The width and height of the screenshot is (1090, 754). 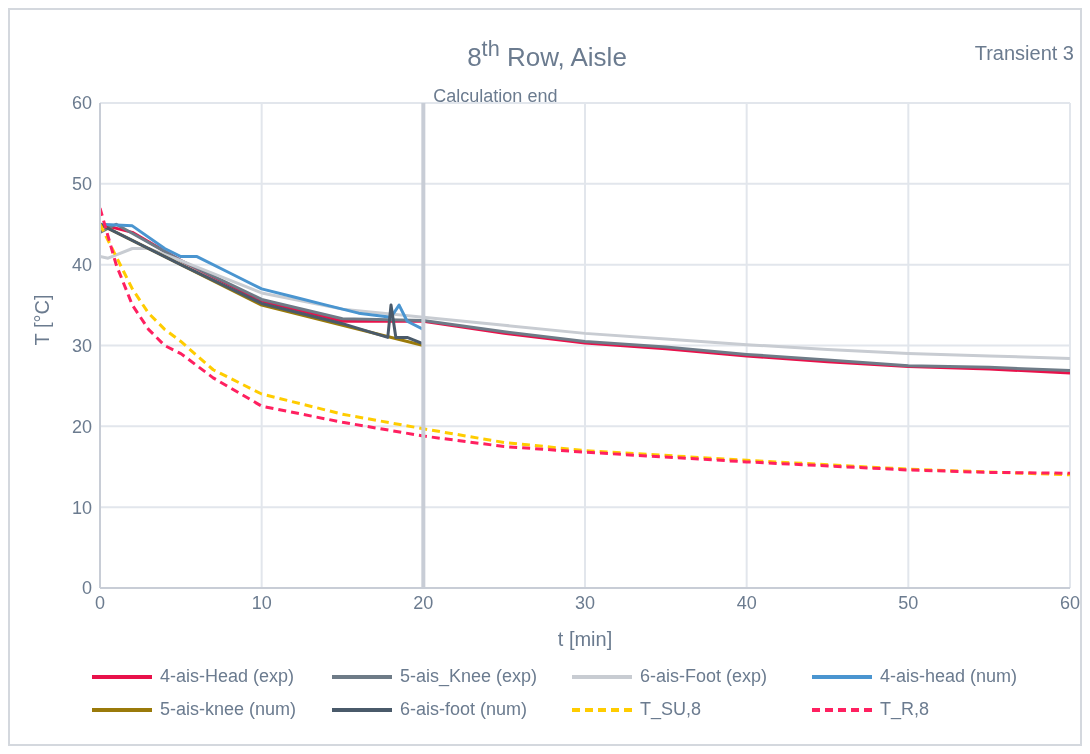 I want to click on ref-line-label: Calculation end, so click(x=495, y=95).